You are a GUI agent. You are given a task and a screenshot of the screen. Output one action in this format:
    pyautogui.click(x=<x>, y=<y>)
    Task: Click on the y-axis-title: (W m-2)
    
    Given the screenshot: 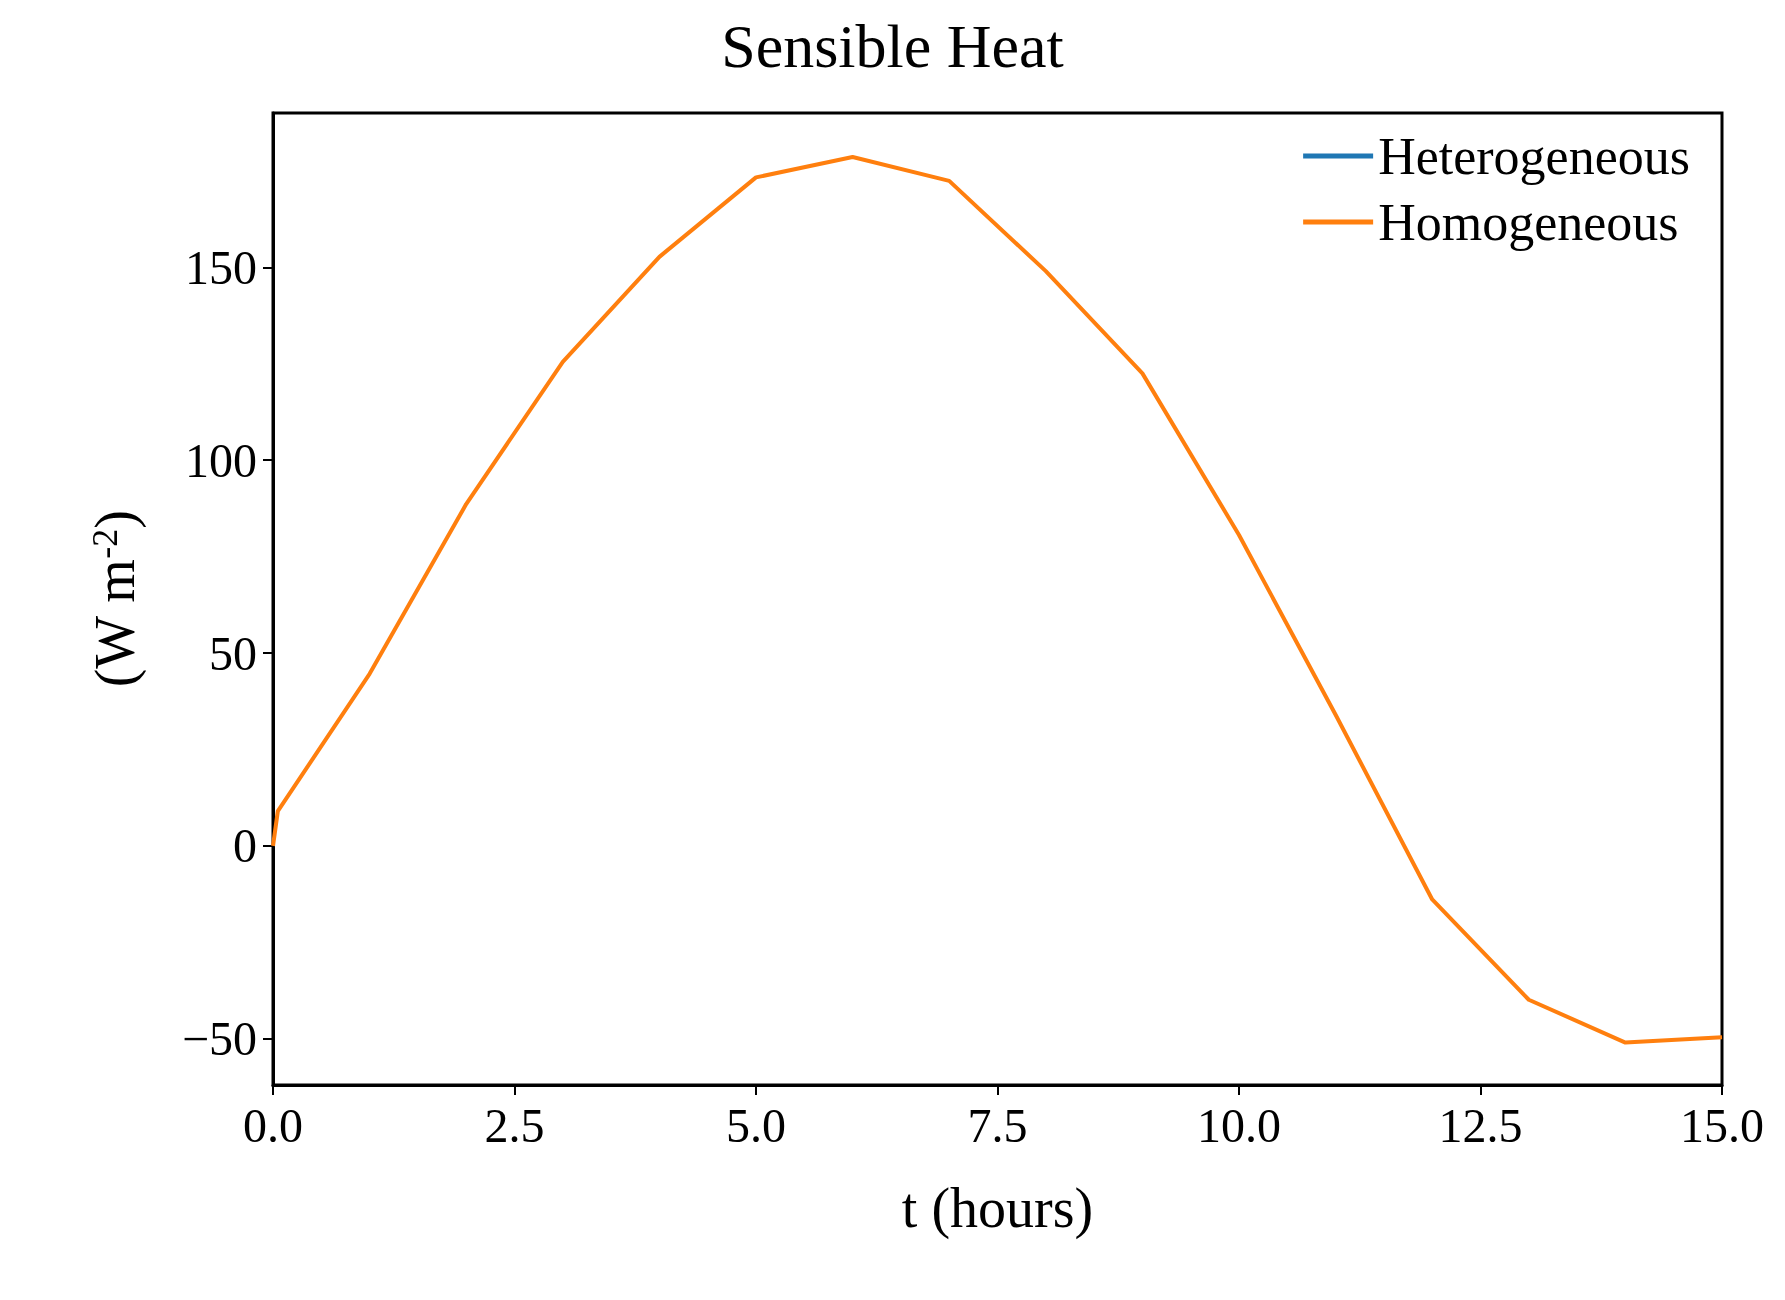 What is the action you would take?
    pyautogui.click(x=115, y=599)
    